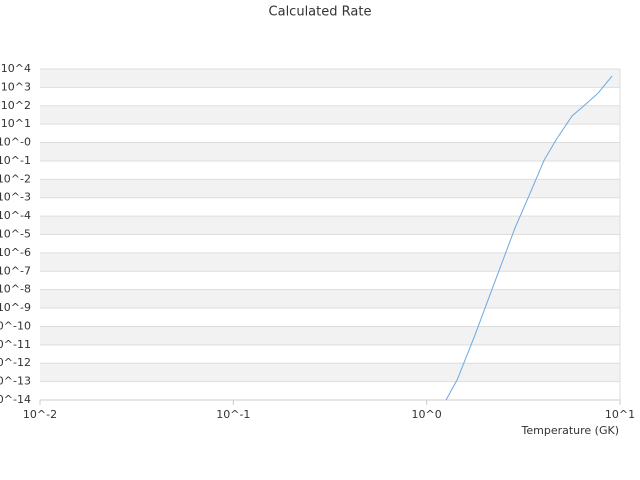 The image size is (640, 480). Describe the element at coordinates (15, 399) in the screenshot. I see `y-tick-label: 10^-14` at that location.